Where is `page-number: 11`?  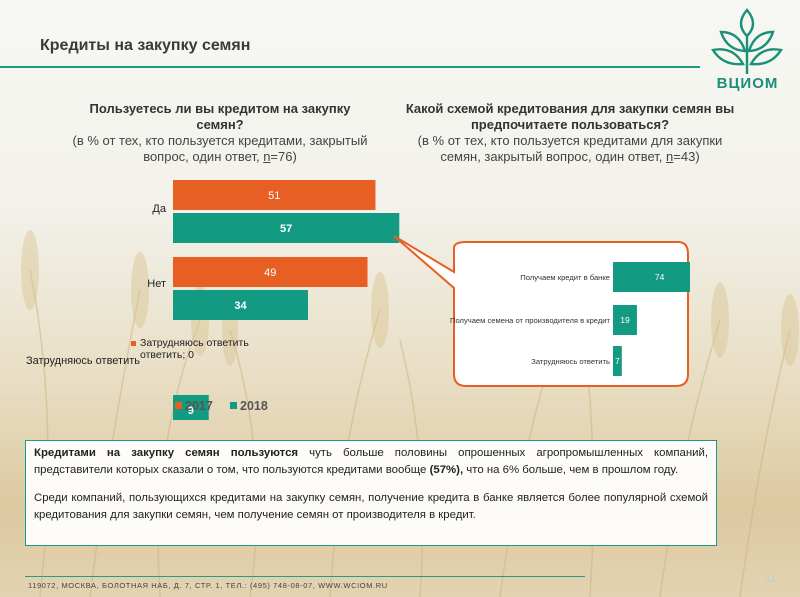
page-number: 11 is located at coordinates (771, 579).